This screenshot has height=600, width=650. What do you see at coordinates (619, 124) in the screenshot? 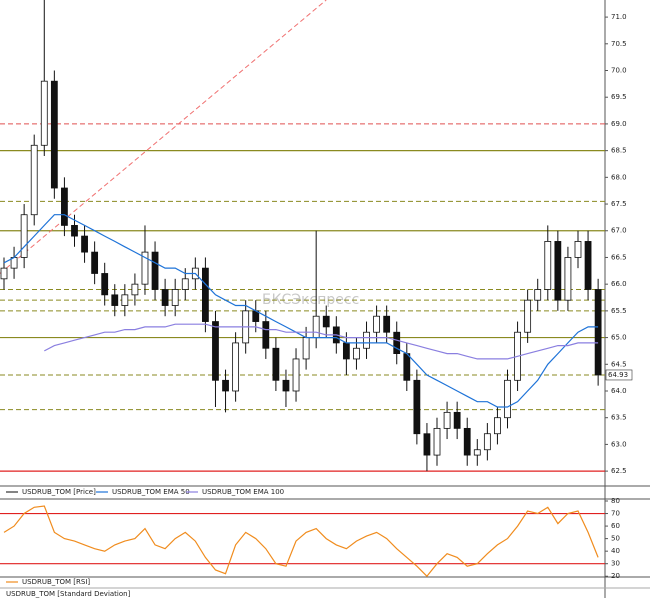
I see `y-tick-label: 69.0` at bounding box center [619, 124].